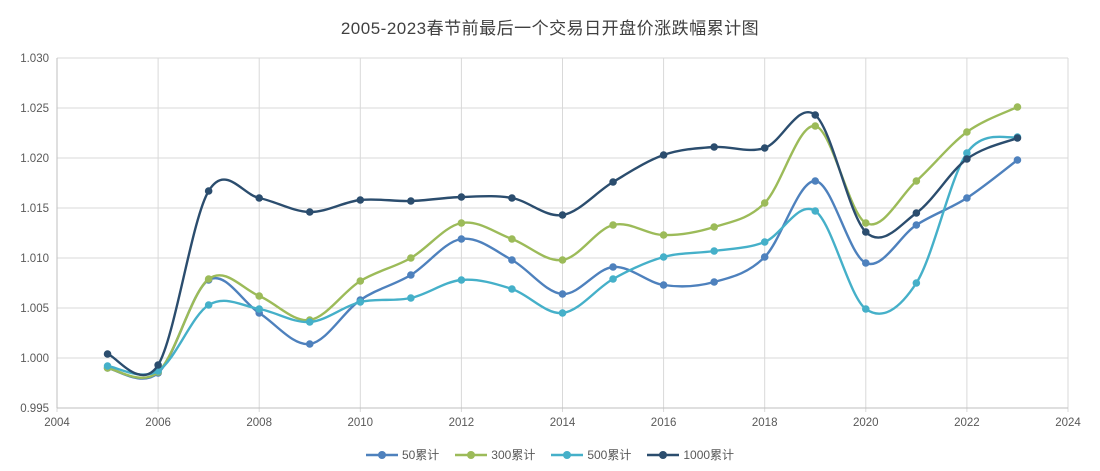 The image size is (1100, 471). Describe the element at coordinates (34, 259) in the screenshot. I see `y-tick-label: 1.010` at that location.